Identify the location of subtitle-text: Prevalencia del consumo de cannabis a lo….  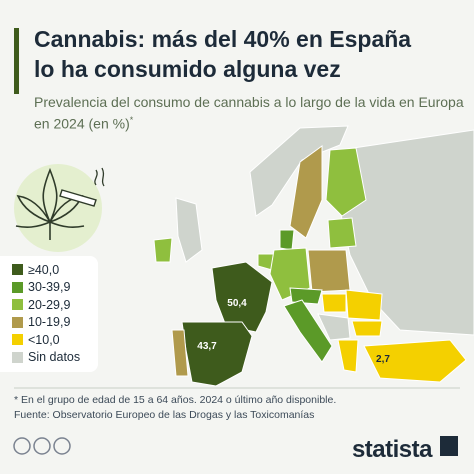
(249, 113).